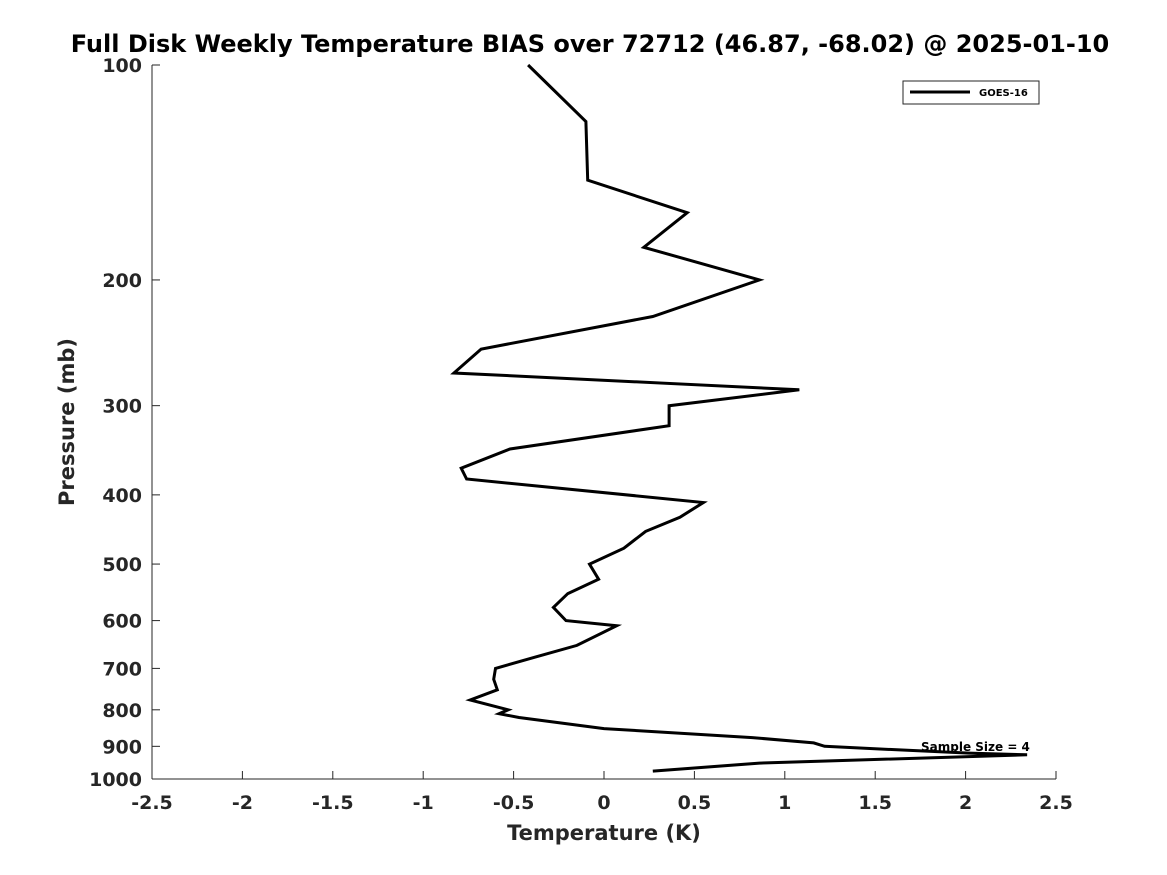 This screenshot has width=1167, height=875. Describe the element at coordinates (122, 496) in the screenshot. I see `y-tick-label: 400` at that location.